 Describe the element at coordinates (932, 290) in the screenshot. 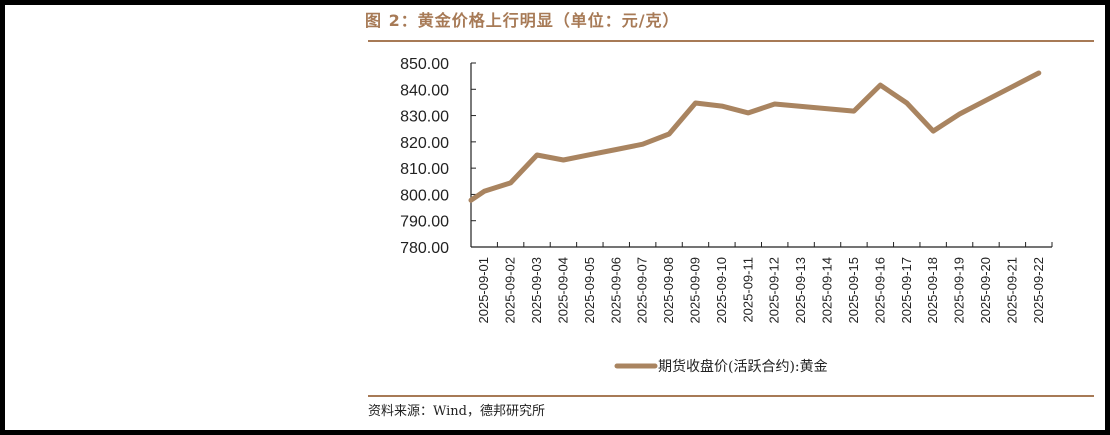

I see `x-tick-label: 2025-09-18` at that location.